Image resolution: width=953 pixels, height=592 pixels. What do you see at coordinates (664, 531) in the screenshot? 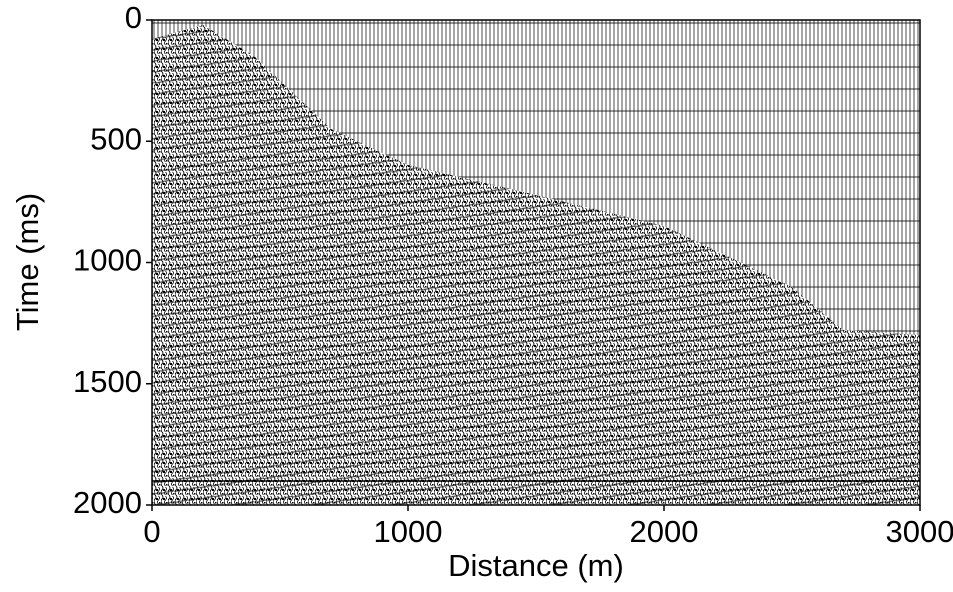
I see `x-tick-label: 2000` at bounding box center [664, 531].